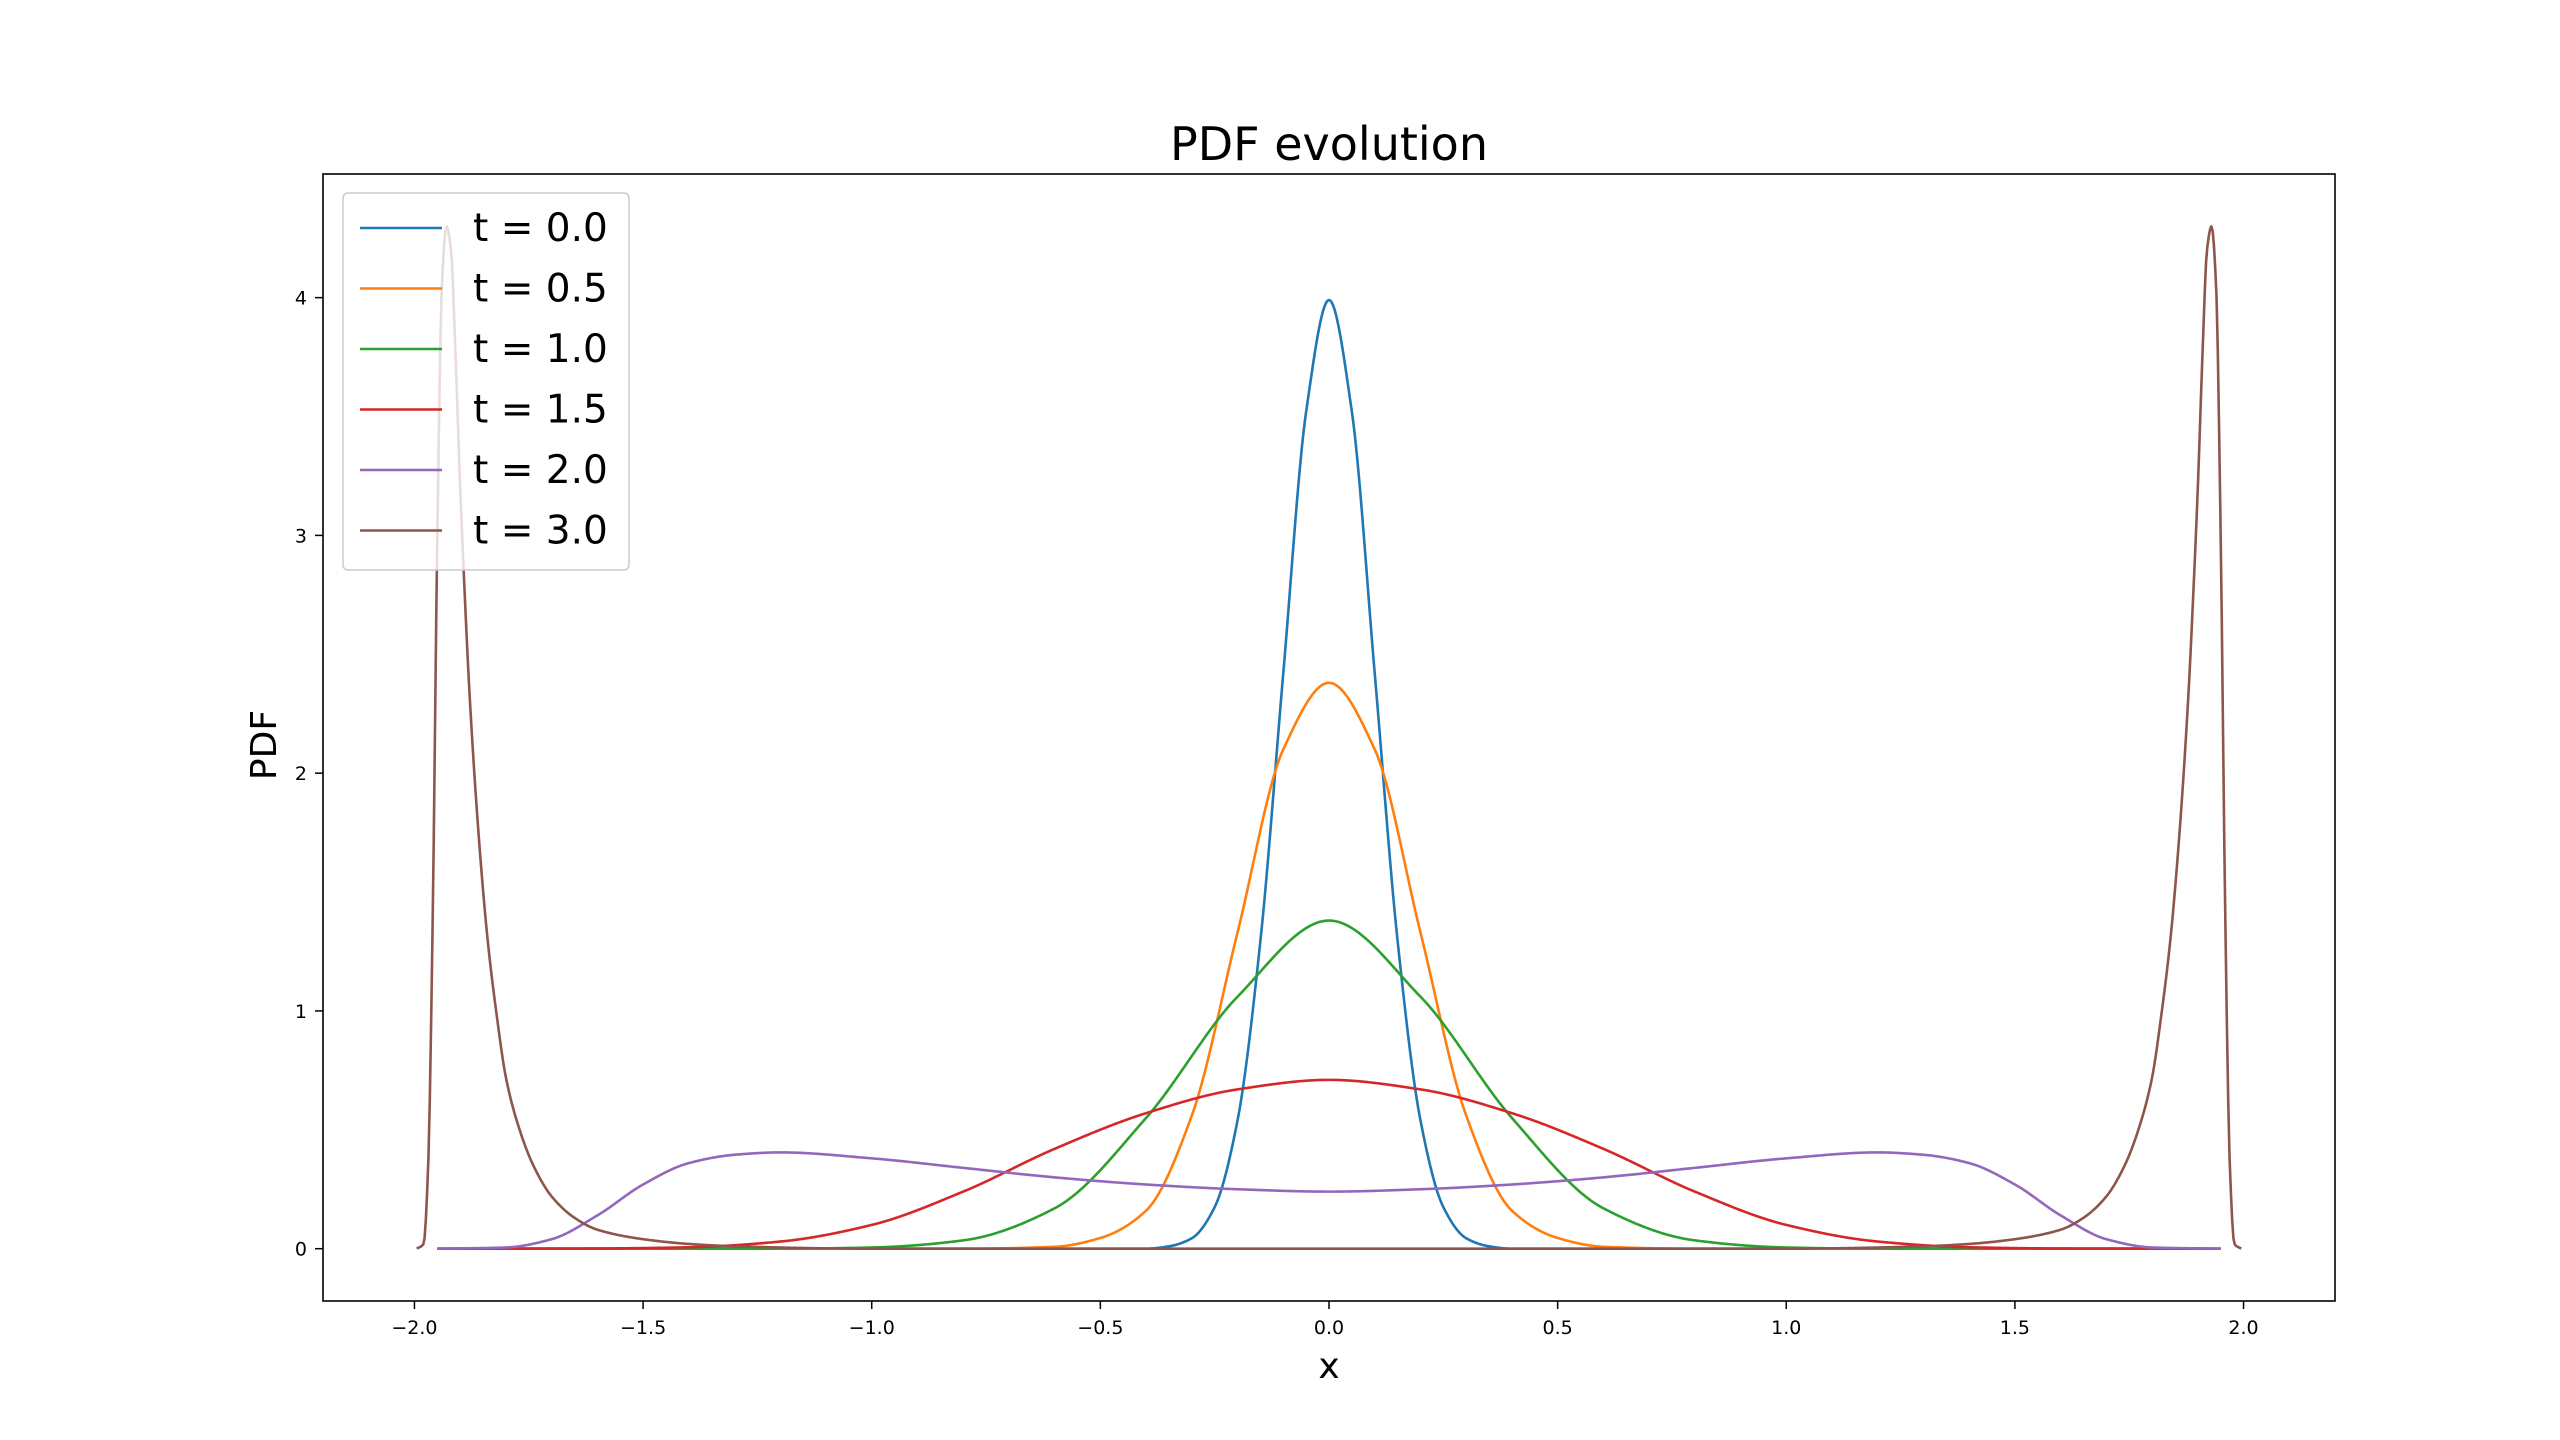  Describe the element at coordinates (1558, 1328) in the screenshot. I see `x-tick-label: 0.5` at that location.